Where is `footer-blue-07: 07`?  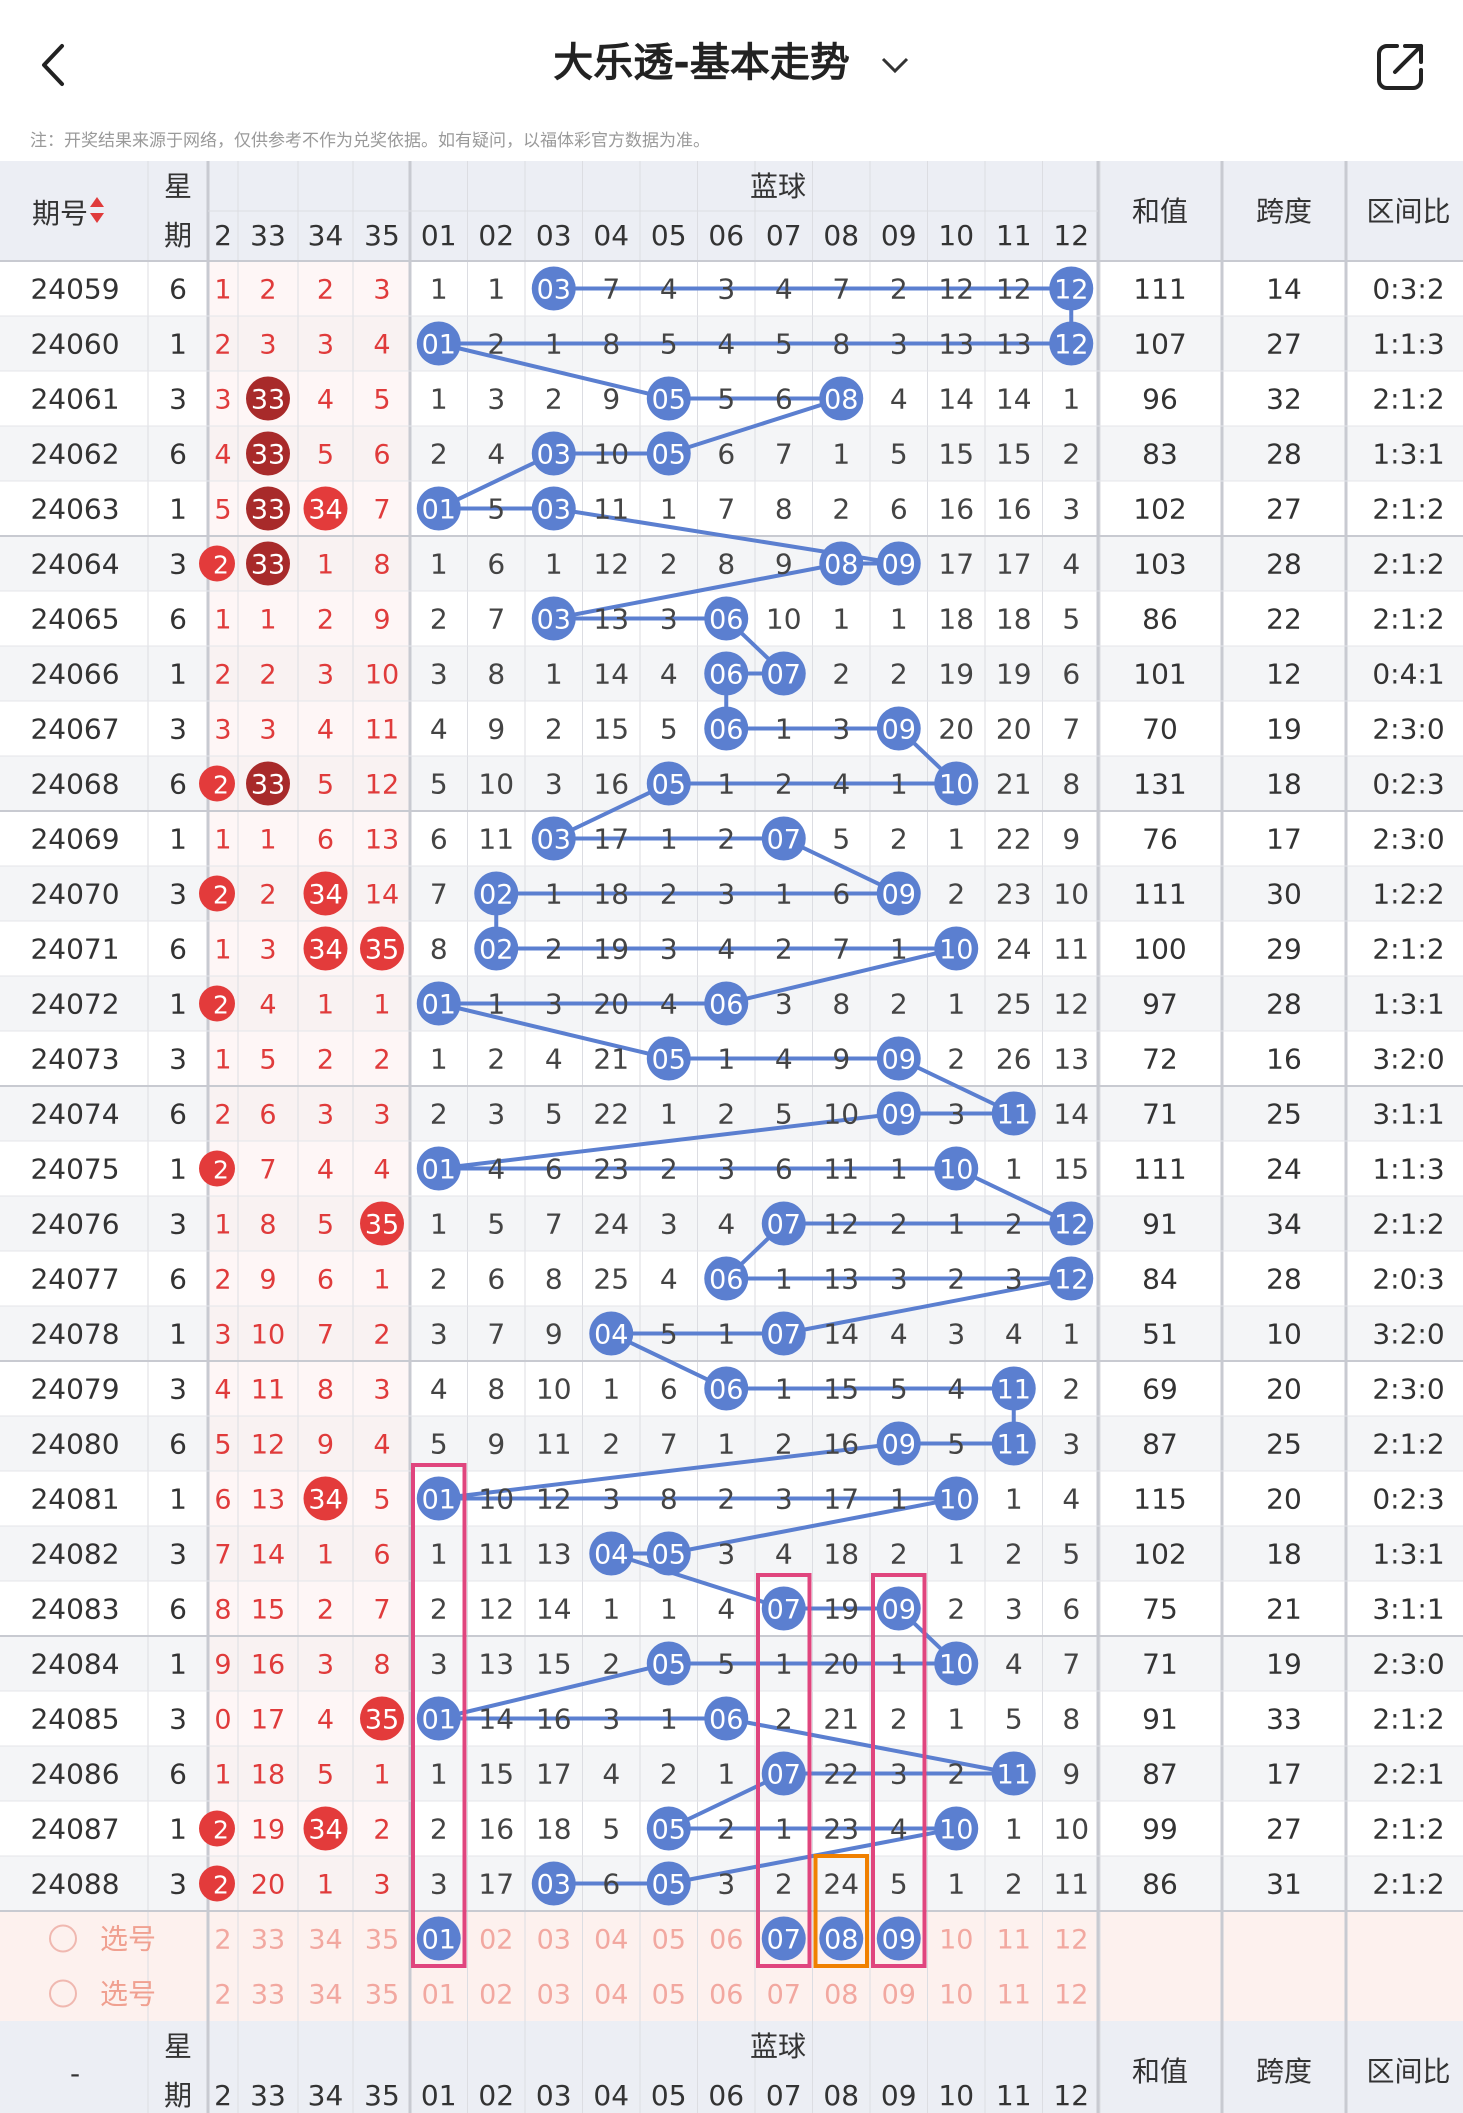
footer-blue-07: 07 is located at coordinates (784, 2095).